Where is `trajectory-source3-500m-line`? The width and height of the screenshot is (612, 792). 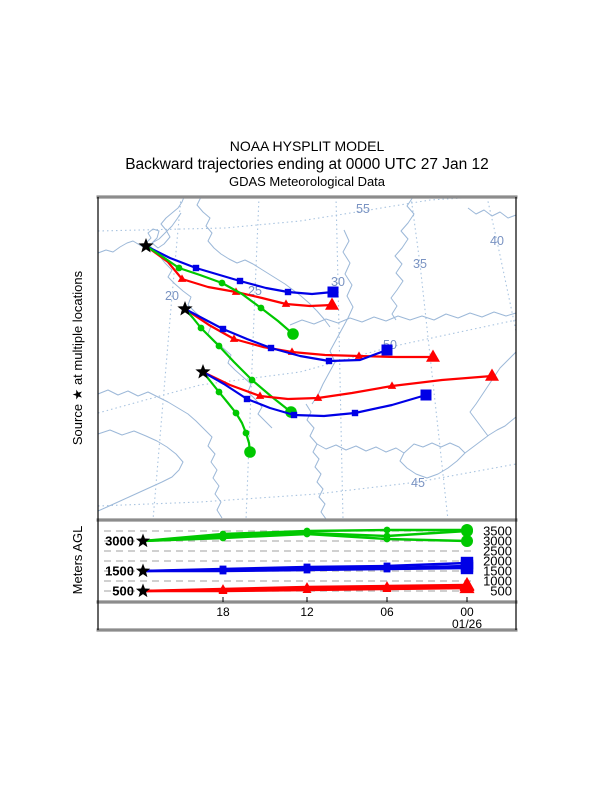 trajectory-source3-500m-line is located at coordinates (347, 385).